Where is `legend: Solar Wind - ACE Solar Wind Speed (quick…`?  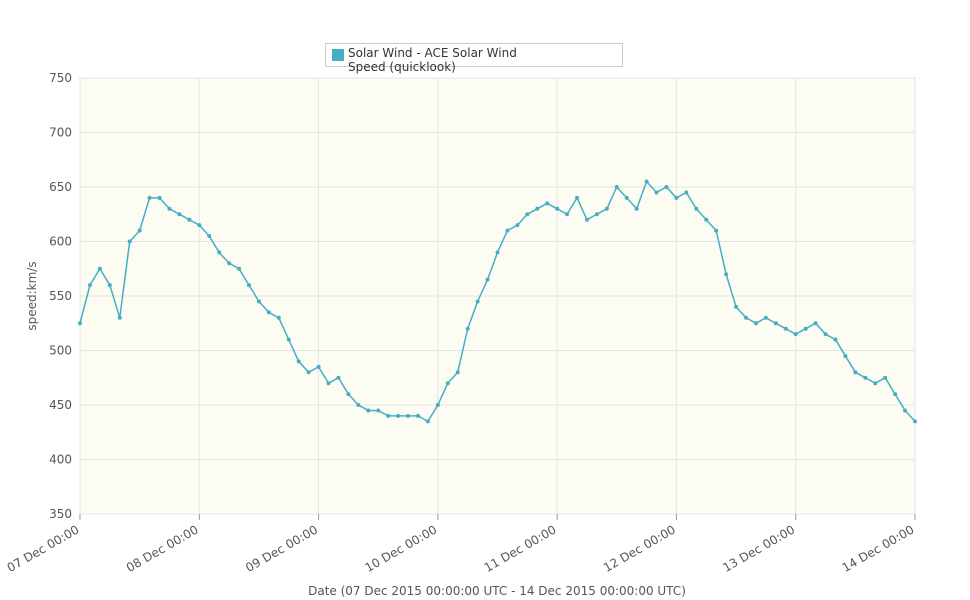
legend: Solar Wind - ACE Solar Wind Speed (quick… is located at coordinates (474, 58).